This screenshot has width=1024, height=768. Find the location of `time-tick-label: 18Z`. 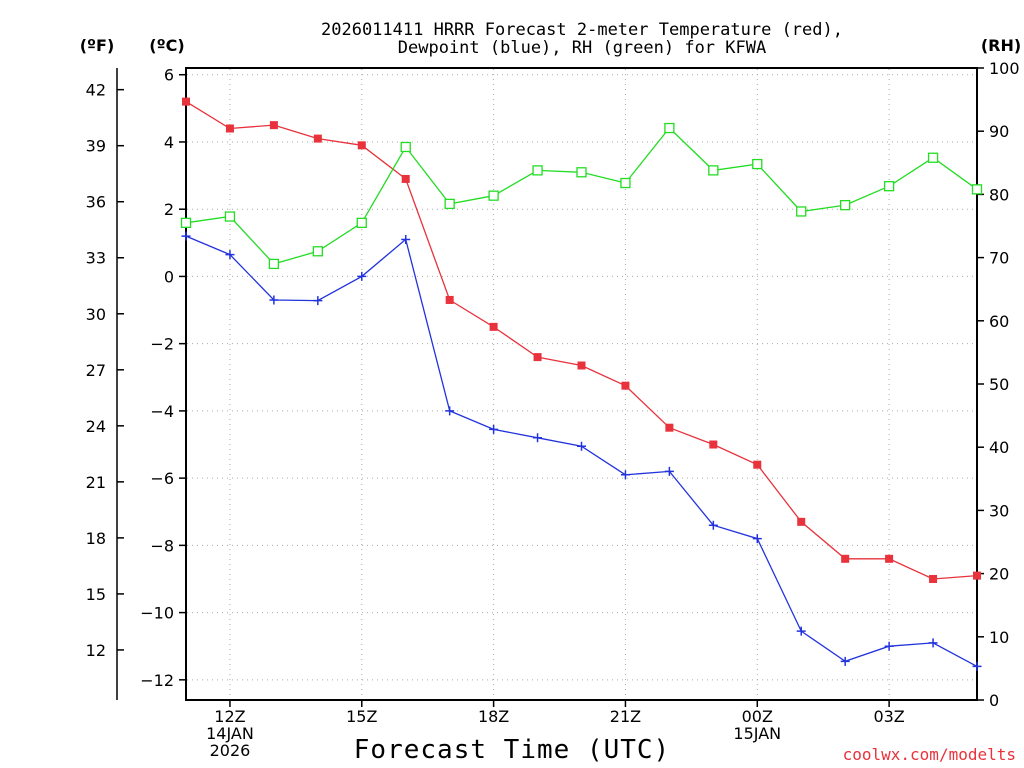

time-tick-label: 18Z is located at coordinates (493, 716).